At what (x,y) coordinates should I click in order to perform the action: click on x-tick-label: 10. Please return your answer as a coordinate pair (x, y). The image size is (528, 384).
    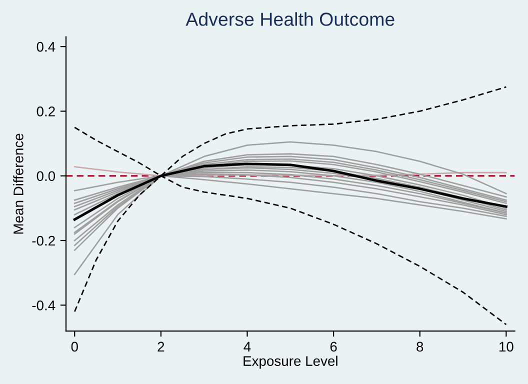
    Looking at the image, I should click on (507, 347).